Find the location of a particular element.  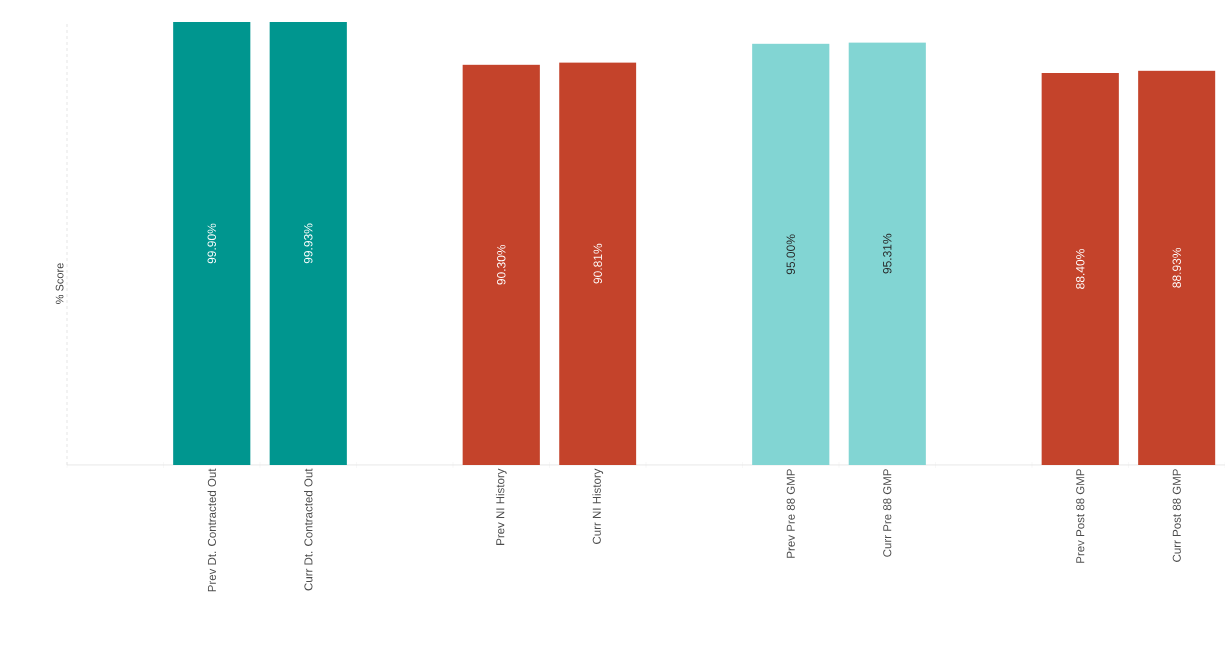

data-label: 99.93% is located at coordinates (308, 243).